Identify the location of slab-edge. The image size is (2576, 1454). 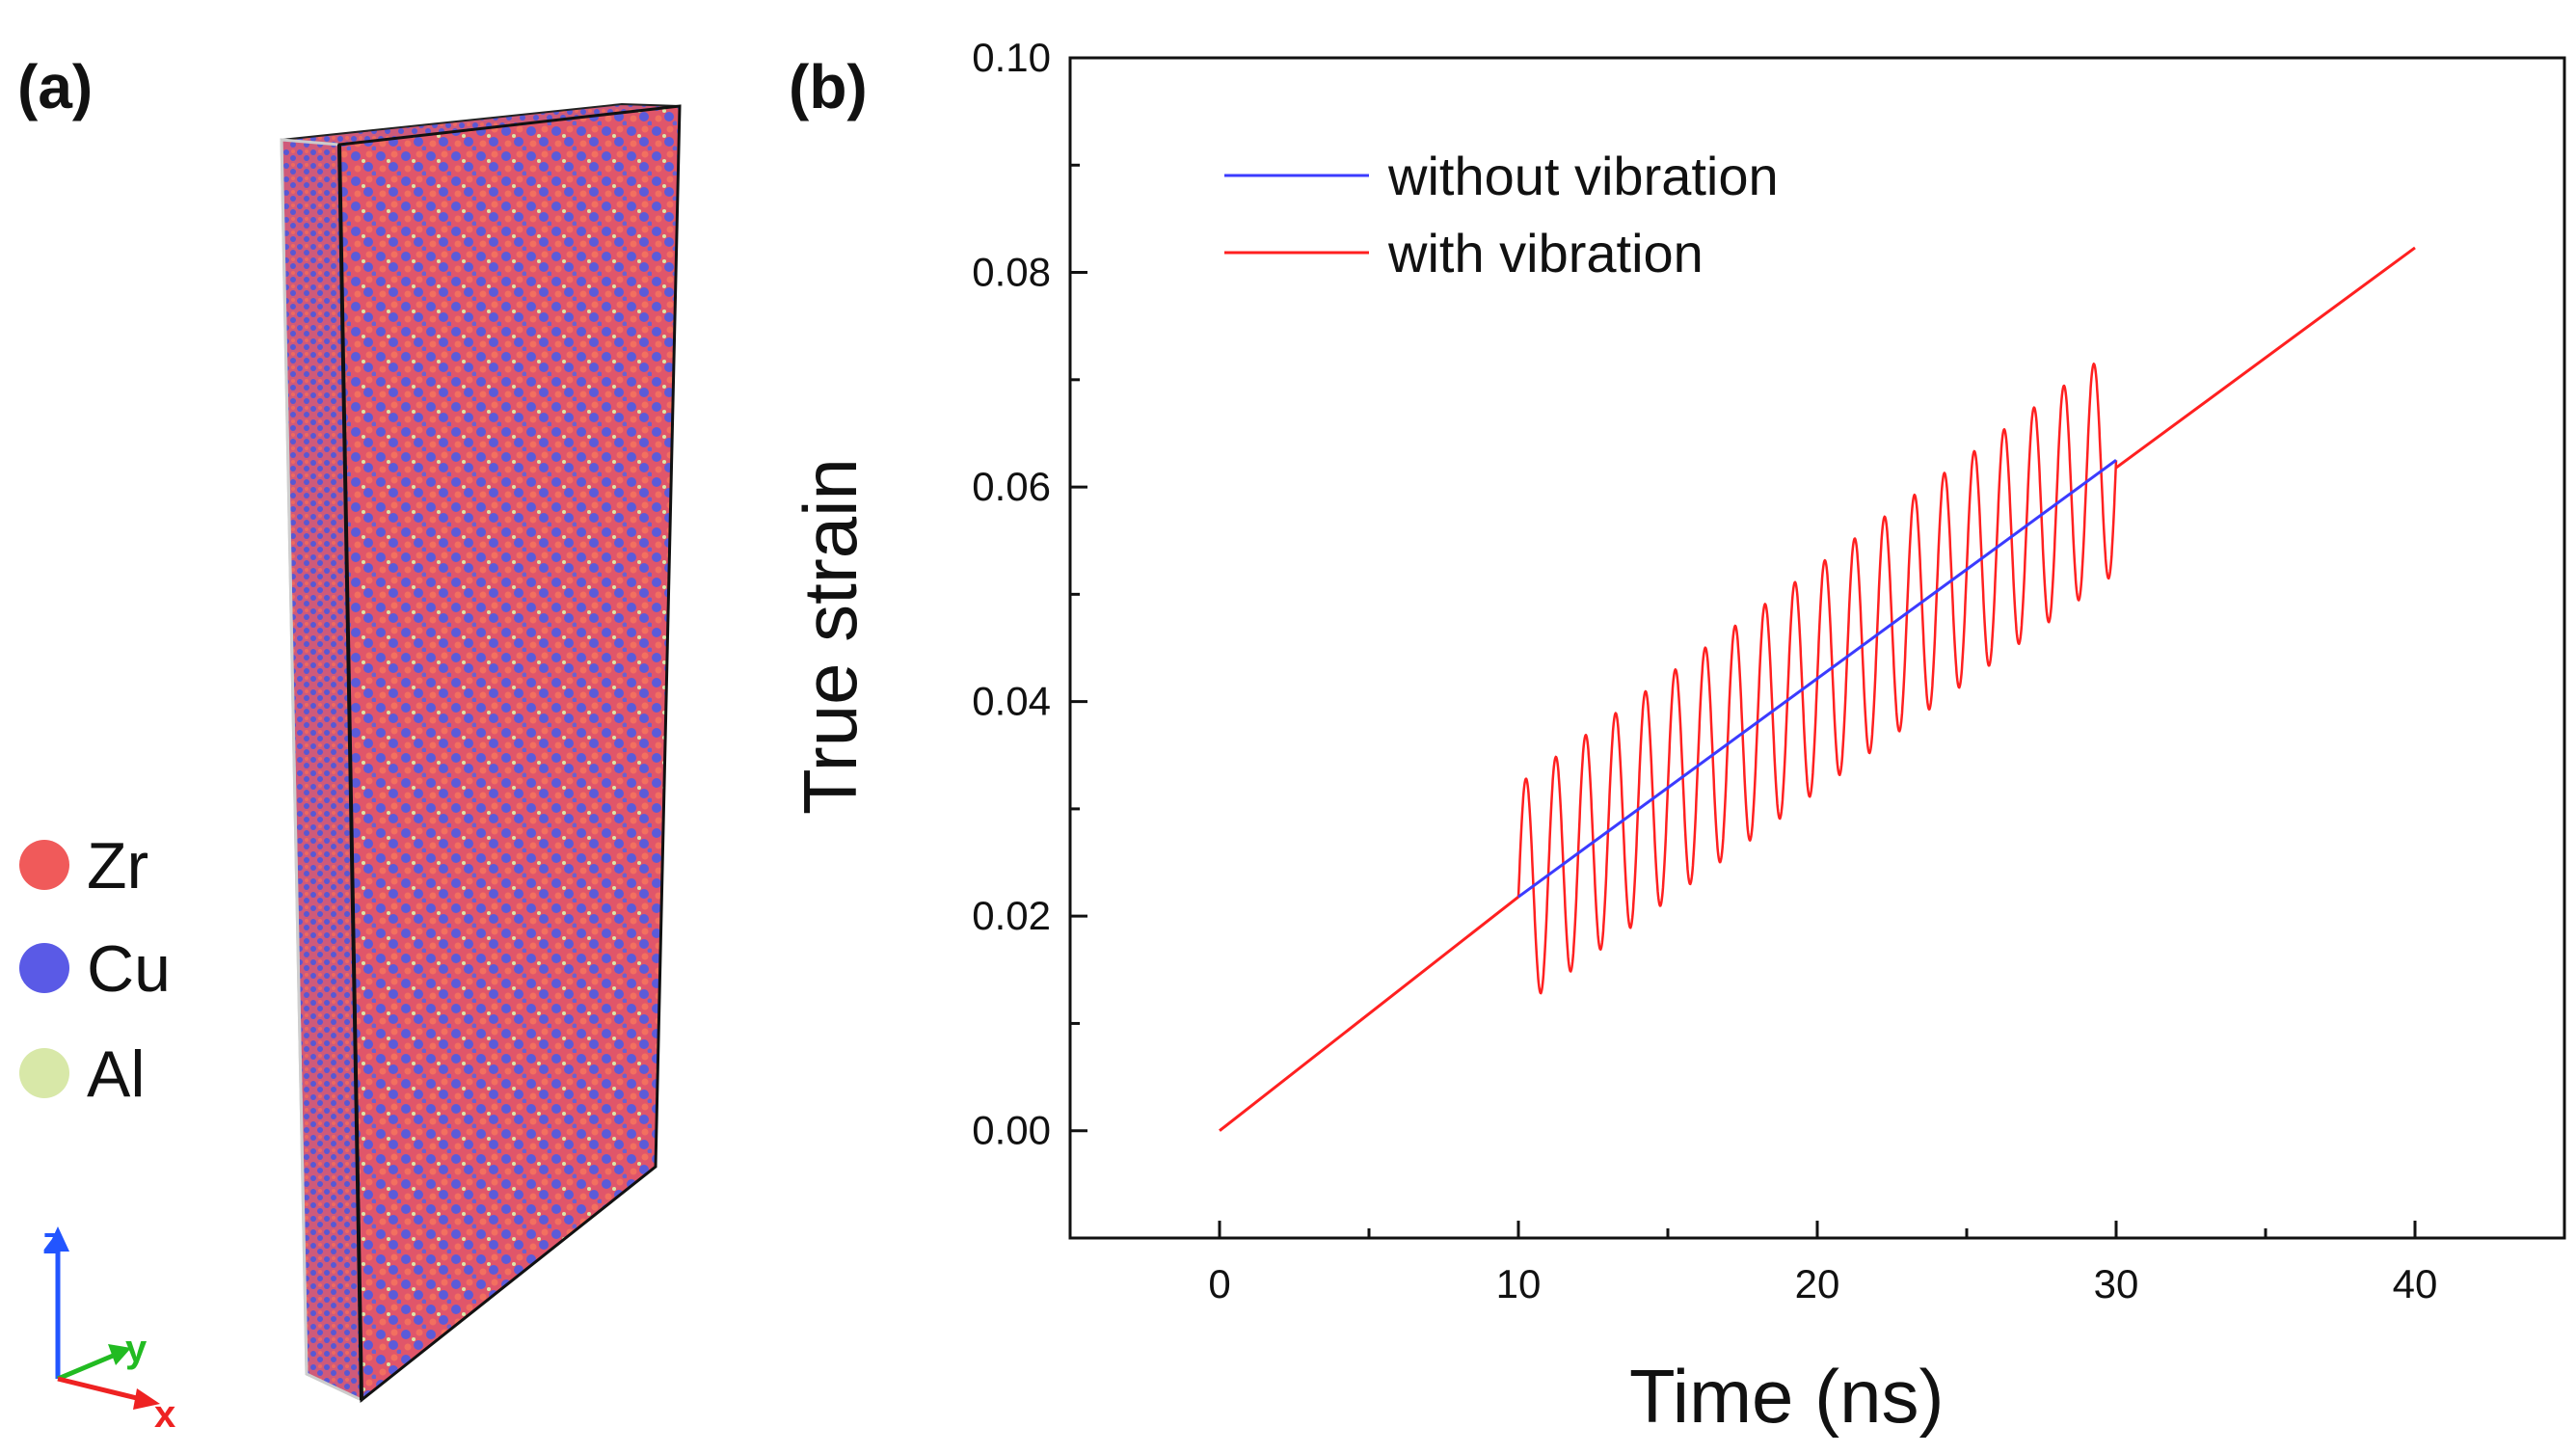
(350, 772).